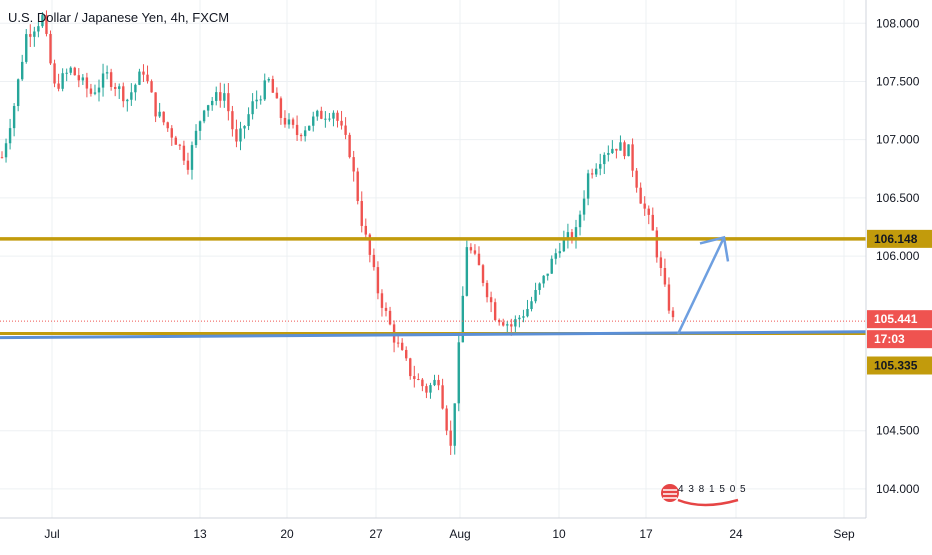  I want to click on price-tick-label: 108.000, so click(898, 23).